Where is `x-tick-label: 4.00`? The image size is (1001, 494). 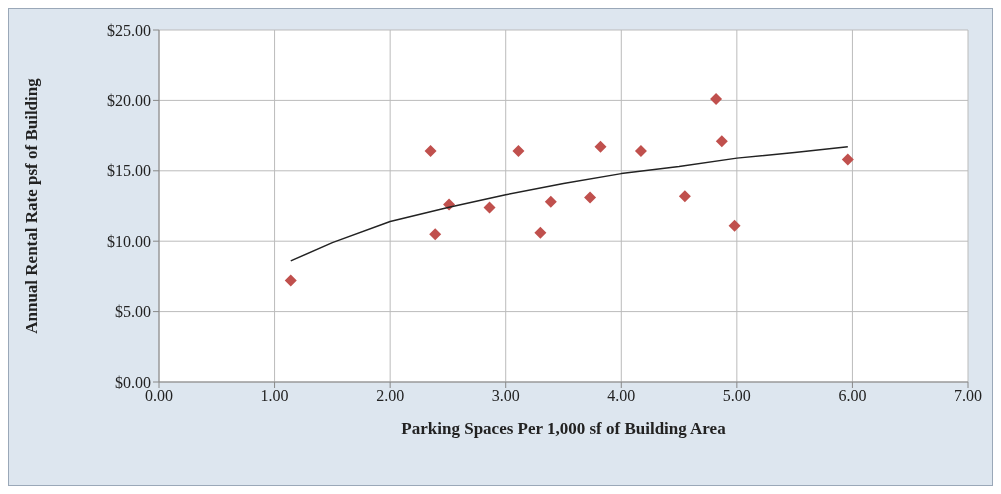 x-tick-label: 4.00 is located at coordinates (621, 396).